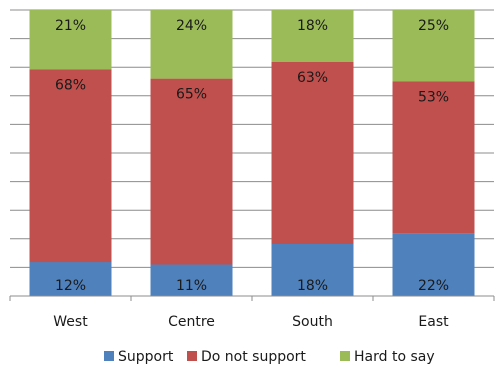 The image size is (501, 370). Describe the element at coordinates (312, 153) in the screenshot. I see `bar-do-not-support-south` at that location.